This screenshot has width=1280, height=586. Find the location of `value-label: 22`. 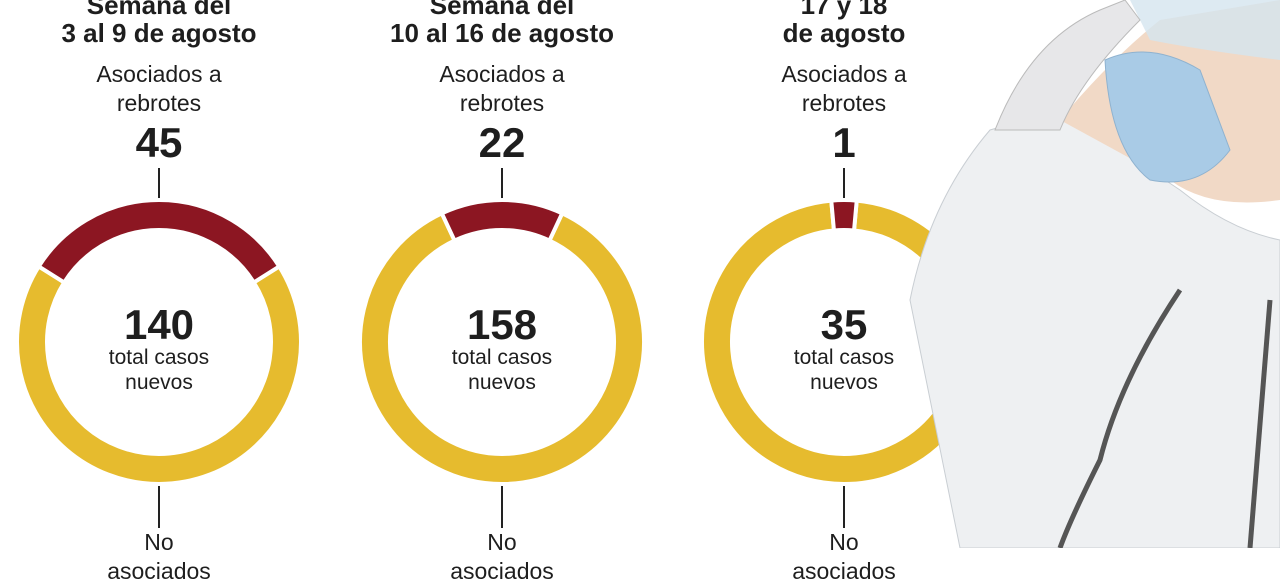

value-label: 22 is located at coordinates (502, 142).